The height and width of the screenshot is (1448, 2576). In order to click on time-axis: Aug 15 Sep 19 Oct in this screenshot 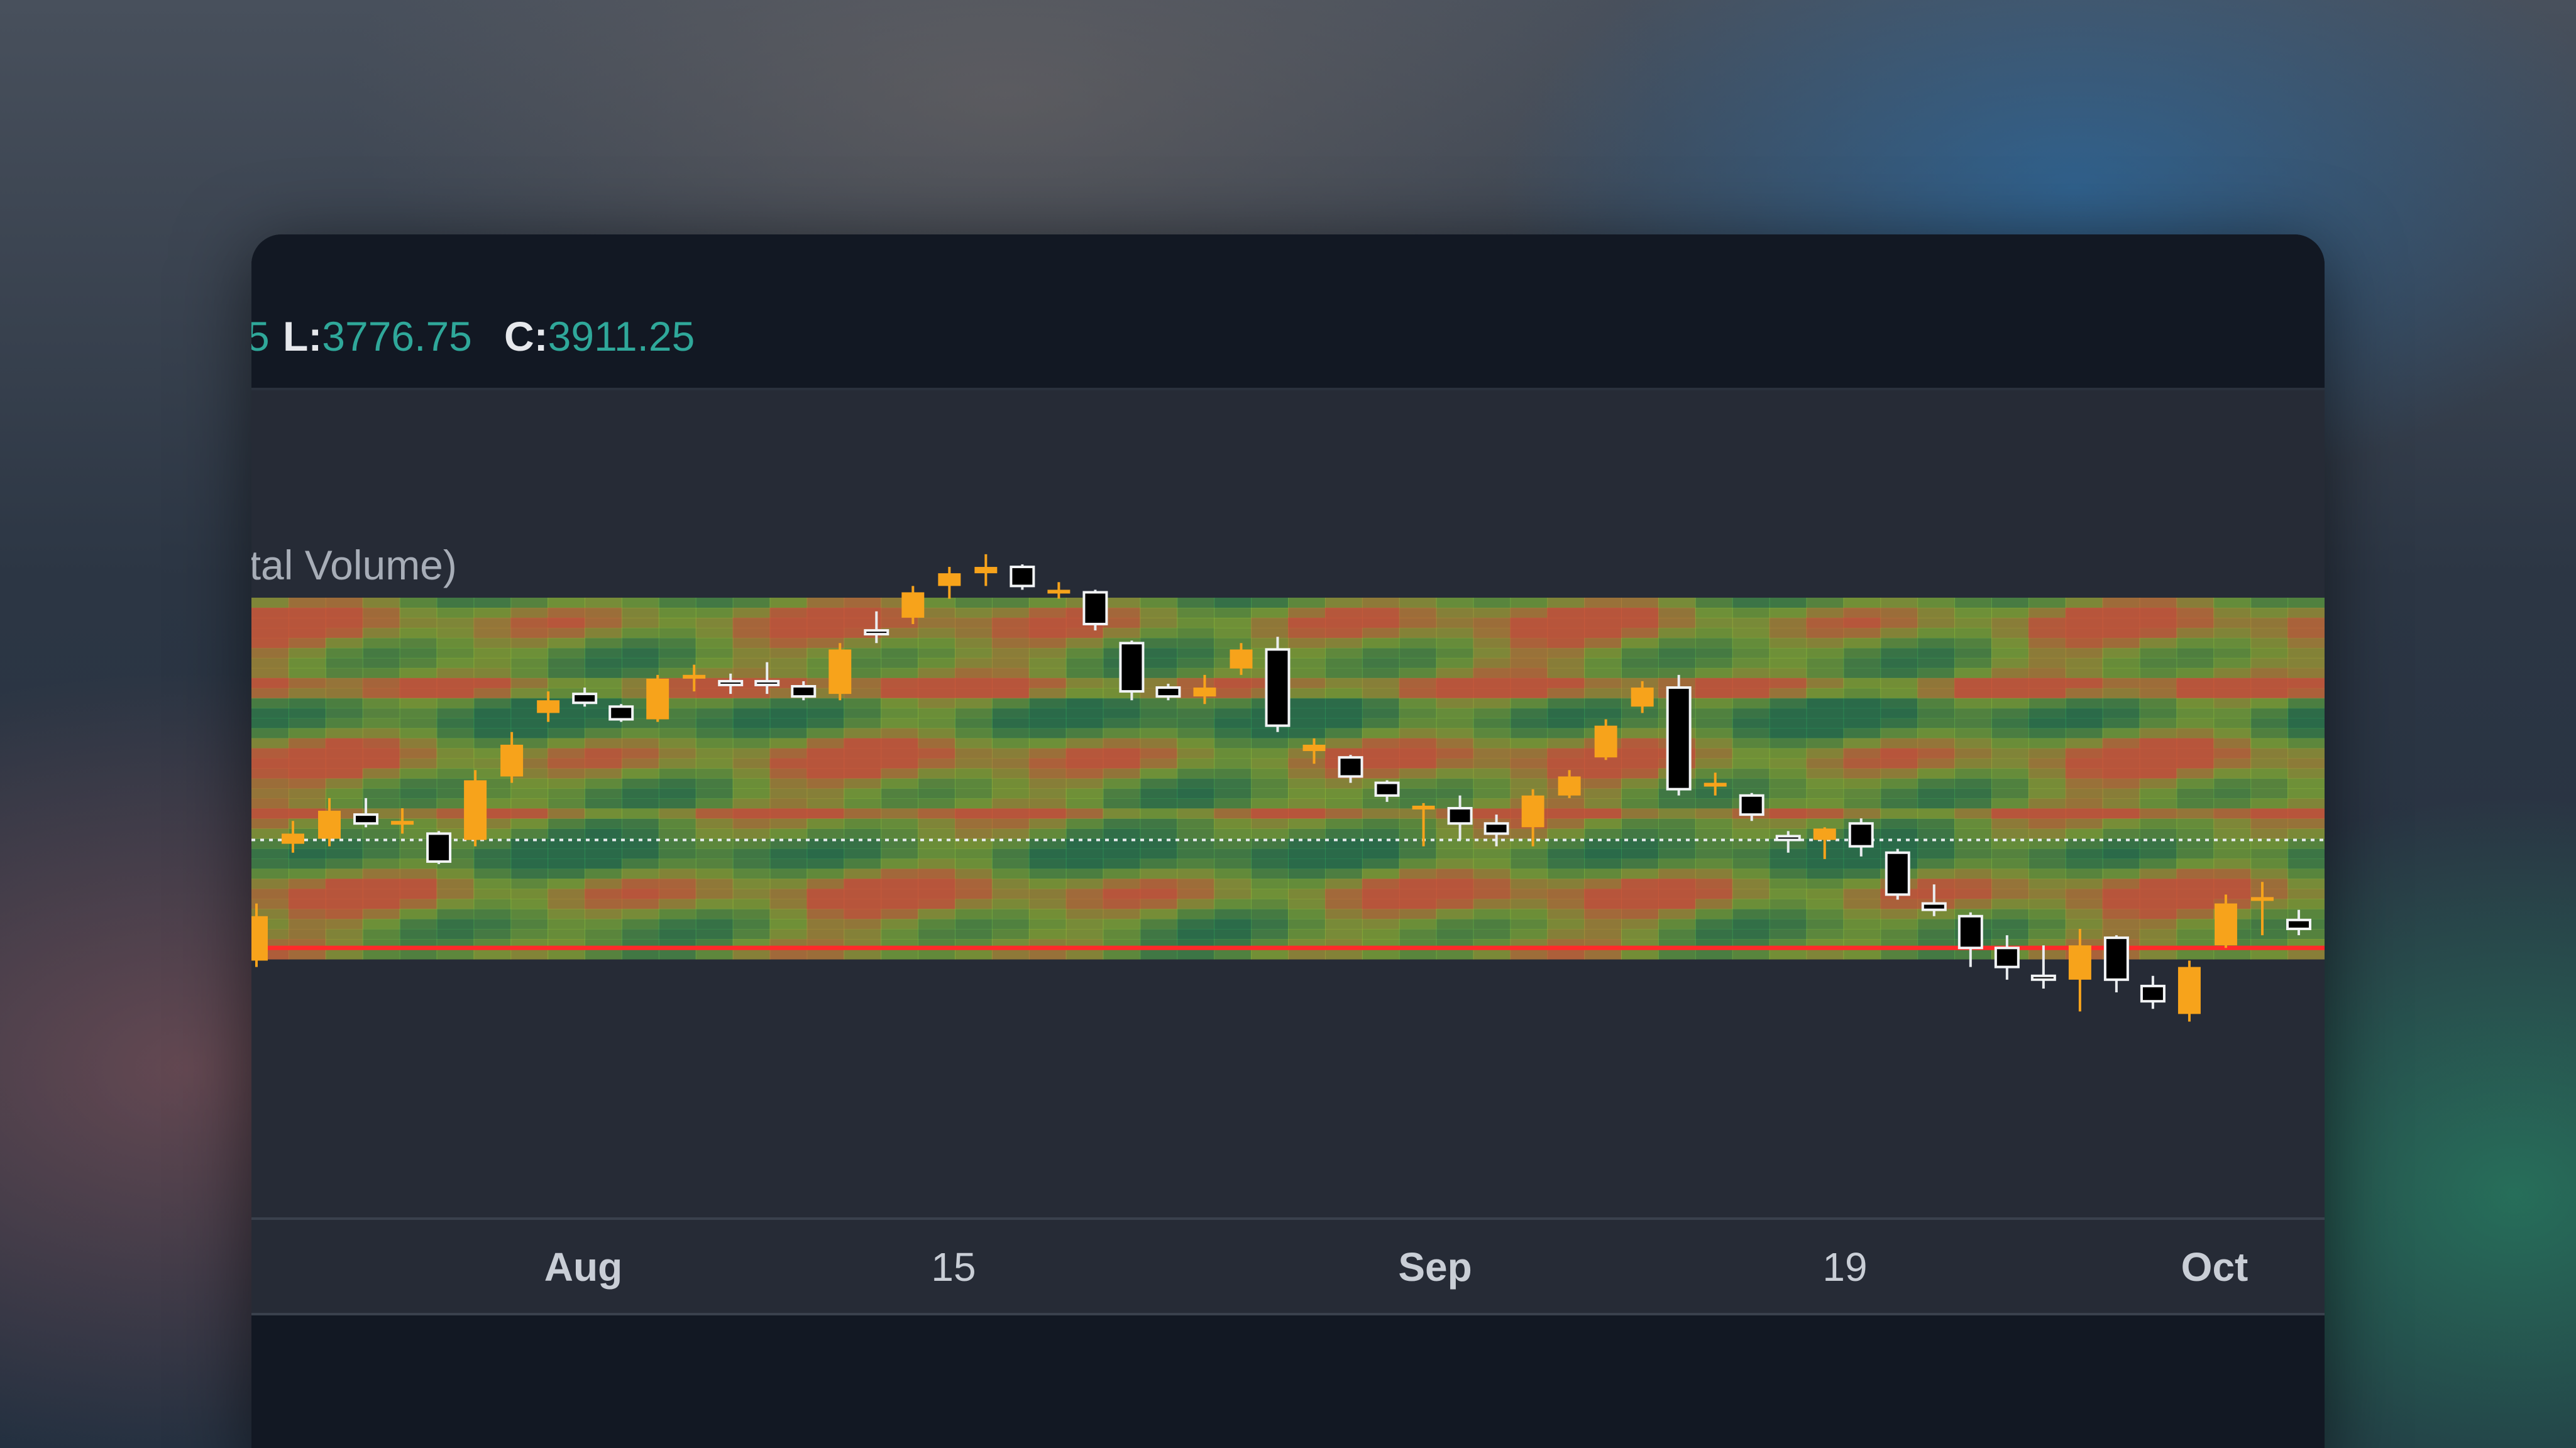, I will do `click(1288, 1266)`.